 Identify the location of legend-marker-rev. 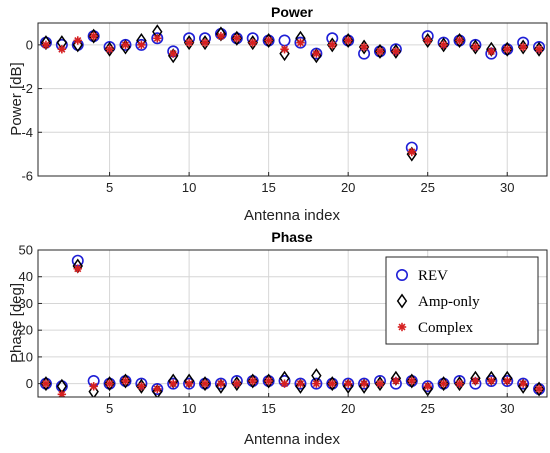
(401, 274).